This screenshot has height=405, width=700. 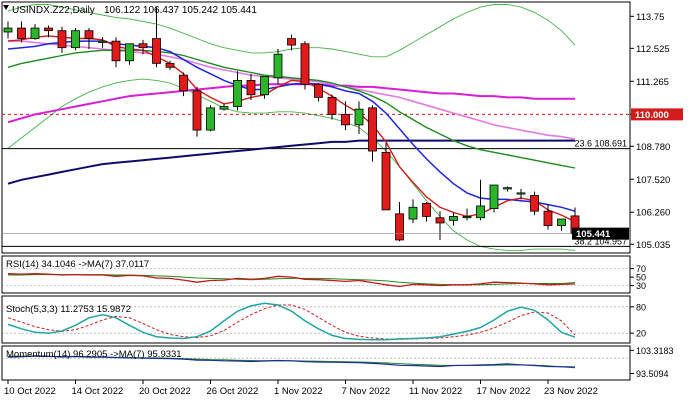 What do you see at coordinates (600, 241) in the screenshot?
I see `fib-level-label: 38.2 104.957` at bounding box center [600, 241].